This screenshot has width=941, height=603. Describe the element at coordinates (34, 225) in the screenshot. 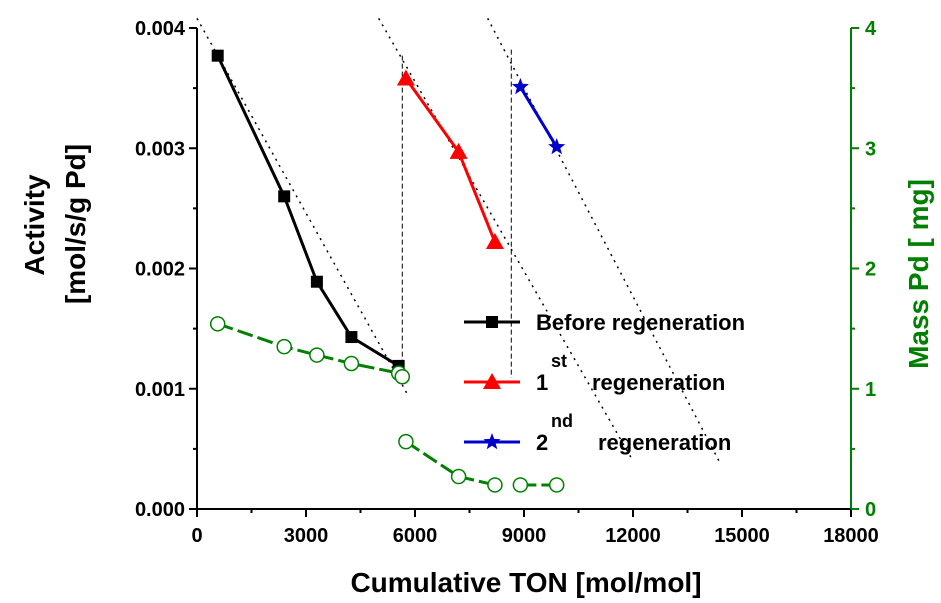

I see `y-axis-title-line1: Activity` at that location.